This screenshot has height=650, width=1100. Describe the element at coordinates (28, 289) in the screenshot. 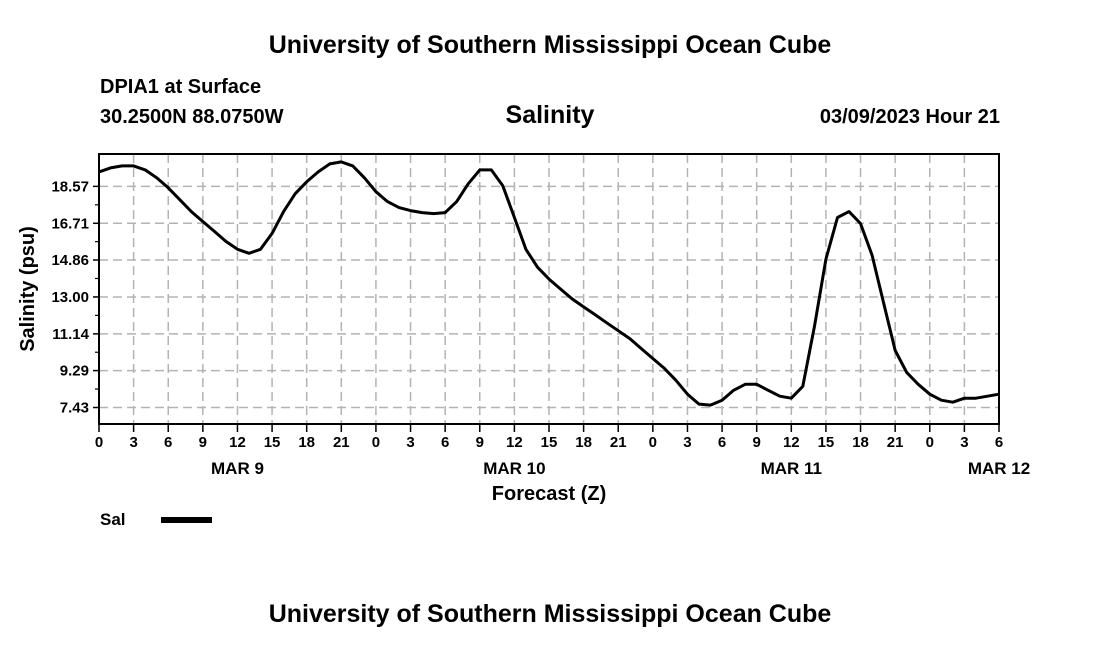

I see `y-axis-title: Salinity (psu)` at that location.